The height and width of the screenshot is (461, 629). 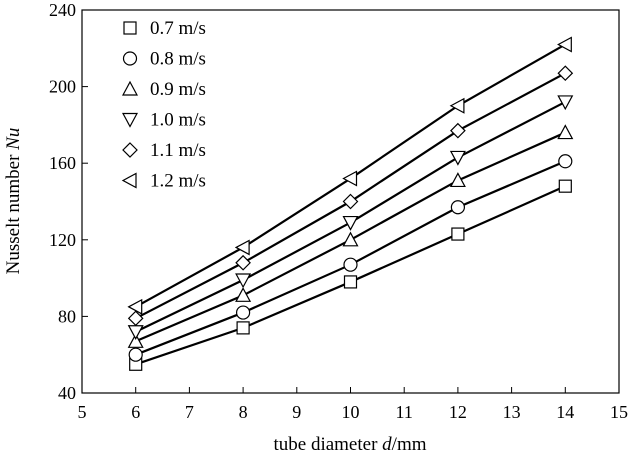 I want to click on y-tick-label: 240, so click(x=62, y=10).